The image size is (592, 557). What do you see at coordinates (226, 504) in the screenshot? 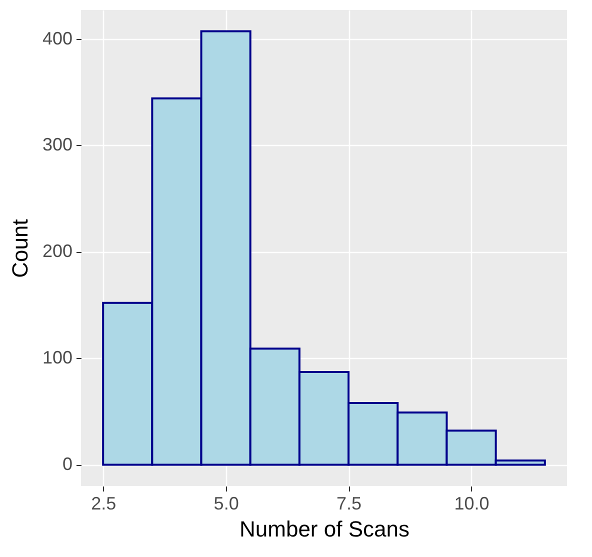
I see `x-tick-label: 5.0` at bounding box center [226, 504].